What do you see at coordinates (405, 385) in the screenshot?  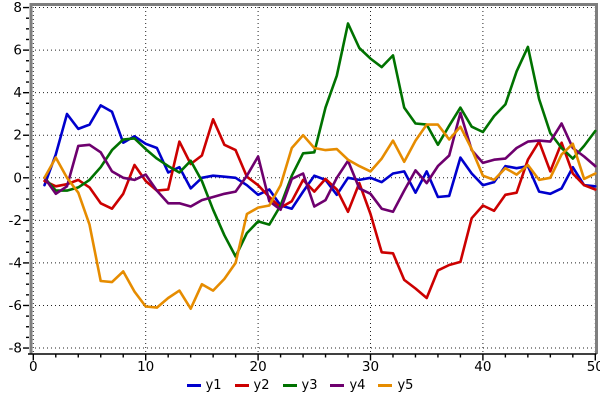 I see `legend-label-y5: y5` at bounding box center [405, 385].